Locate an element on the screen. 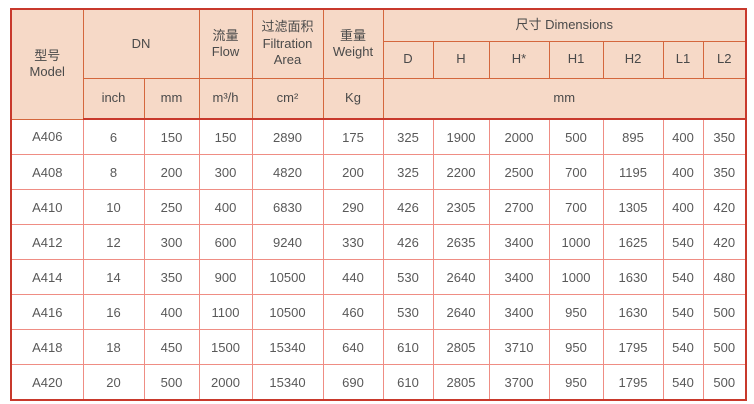 The image size is (754, 404). header-dim-h2: H2 is located at coordinates (633, 59).